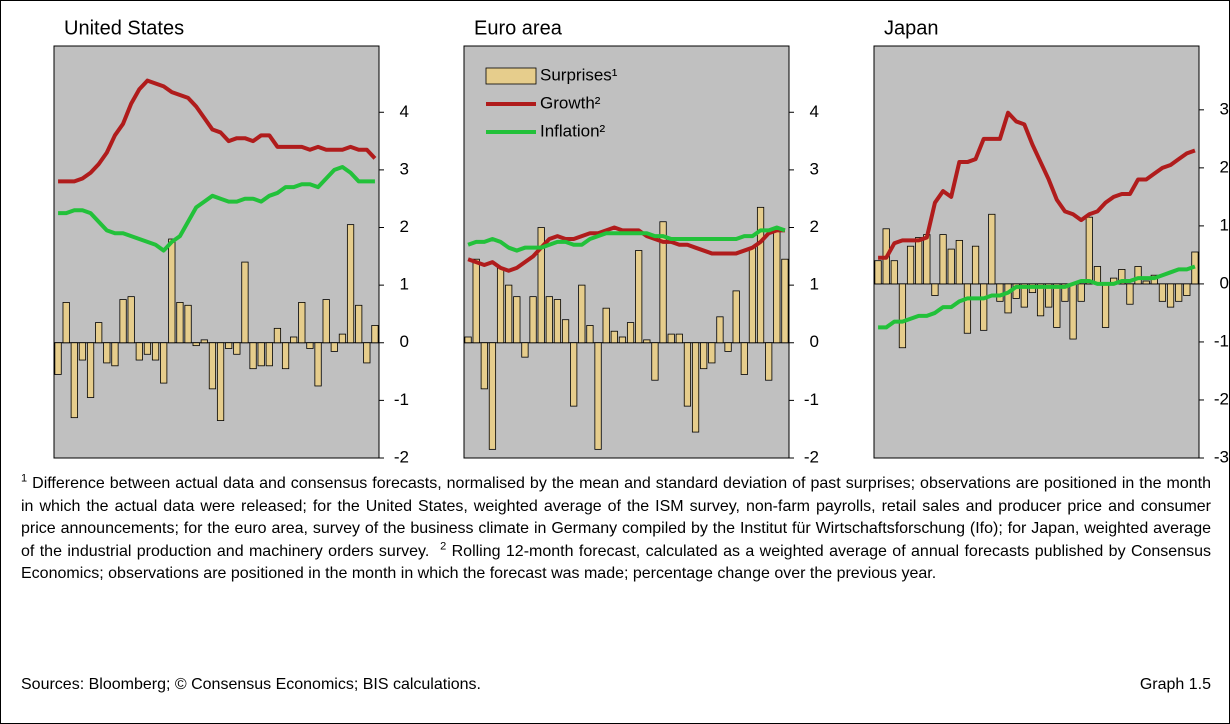 This screenshot has width=1230, height=724. What do you see at coordinates (404, 168) in the screenshot?
I see `y-tick-label: 3` at bounding box center [404, 168].